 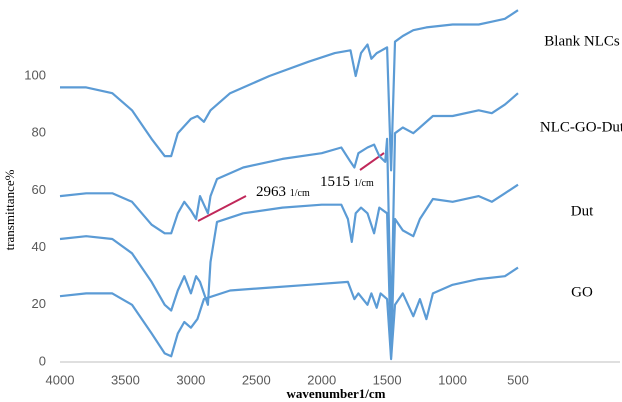 I want to click on y-tick-label: 60, so click(x=39, y=189).